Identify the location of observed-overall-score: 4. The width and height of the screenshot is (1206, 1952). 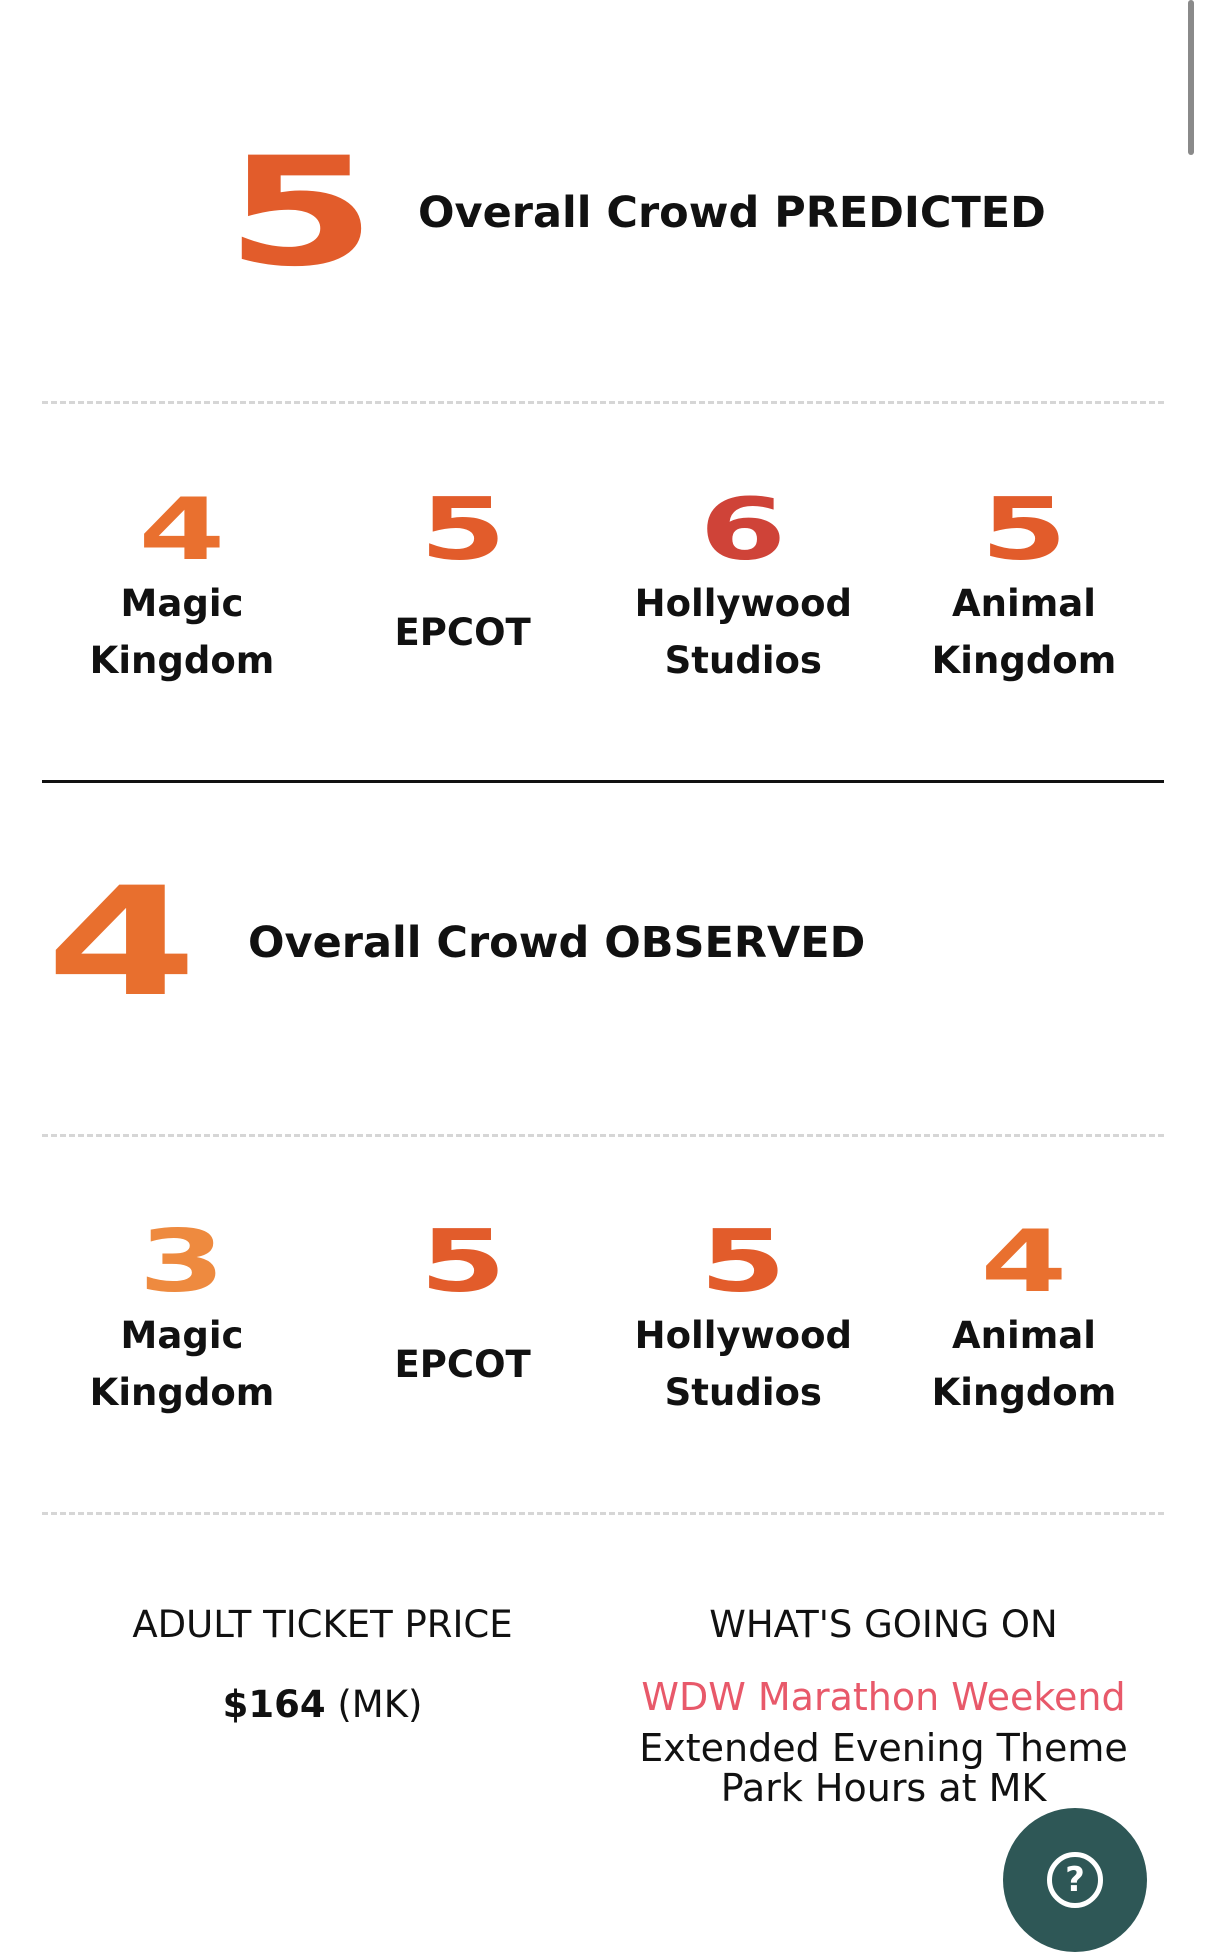
(122, 943).